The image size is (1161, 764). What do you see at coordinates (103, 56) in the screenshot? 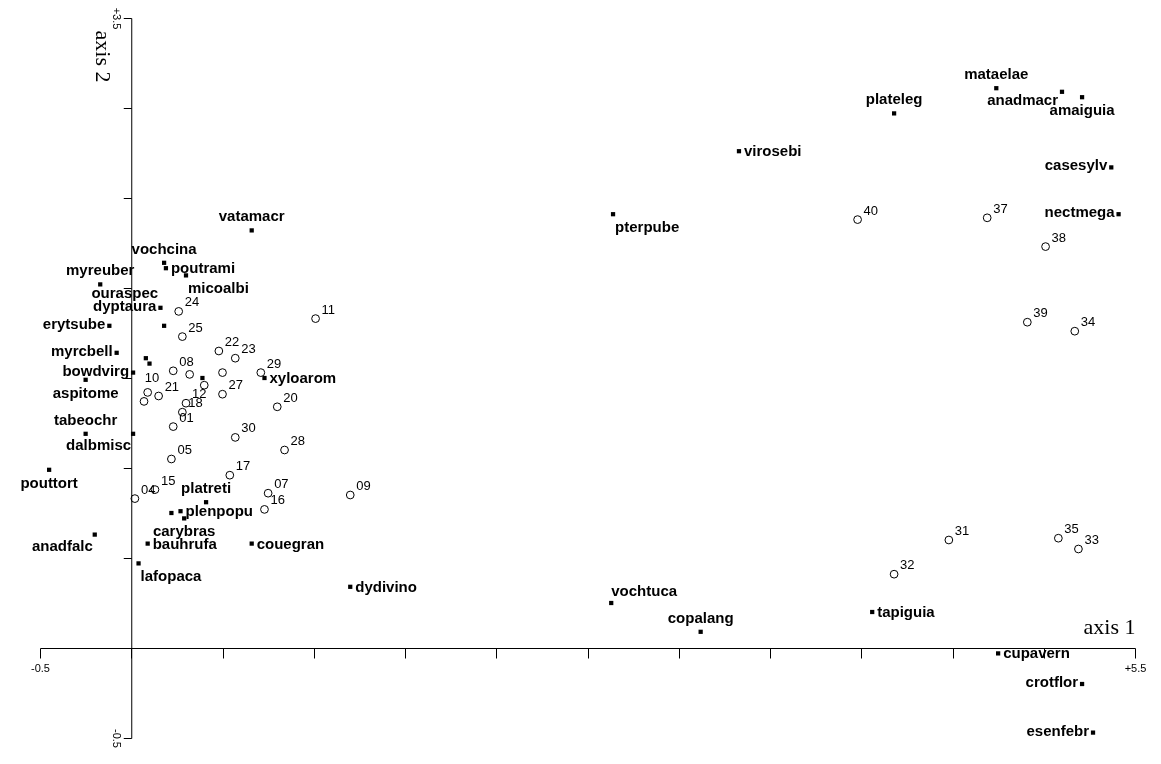
I see `y-axis-title: axis 2` at bounding box center [103, 56].